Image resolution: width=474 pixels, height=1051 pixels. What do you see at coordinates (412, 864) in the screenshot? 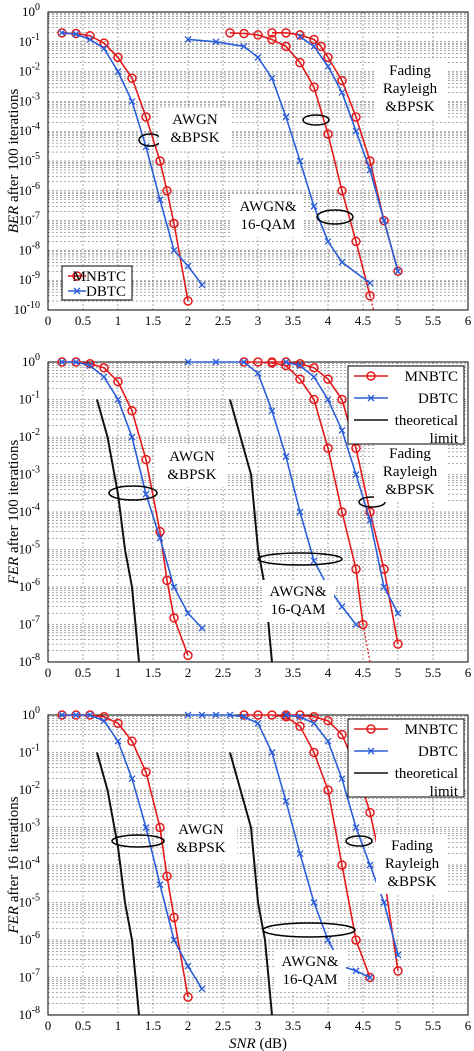
I see `annotation-text: Rayleigh` at bounding box center [412, 864].